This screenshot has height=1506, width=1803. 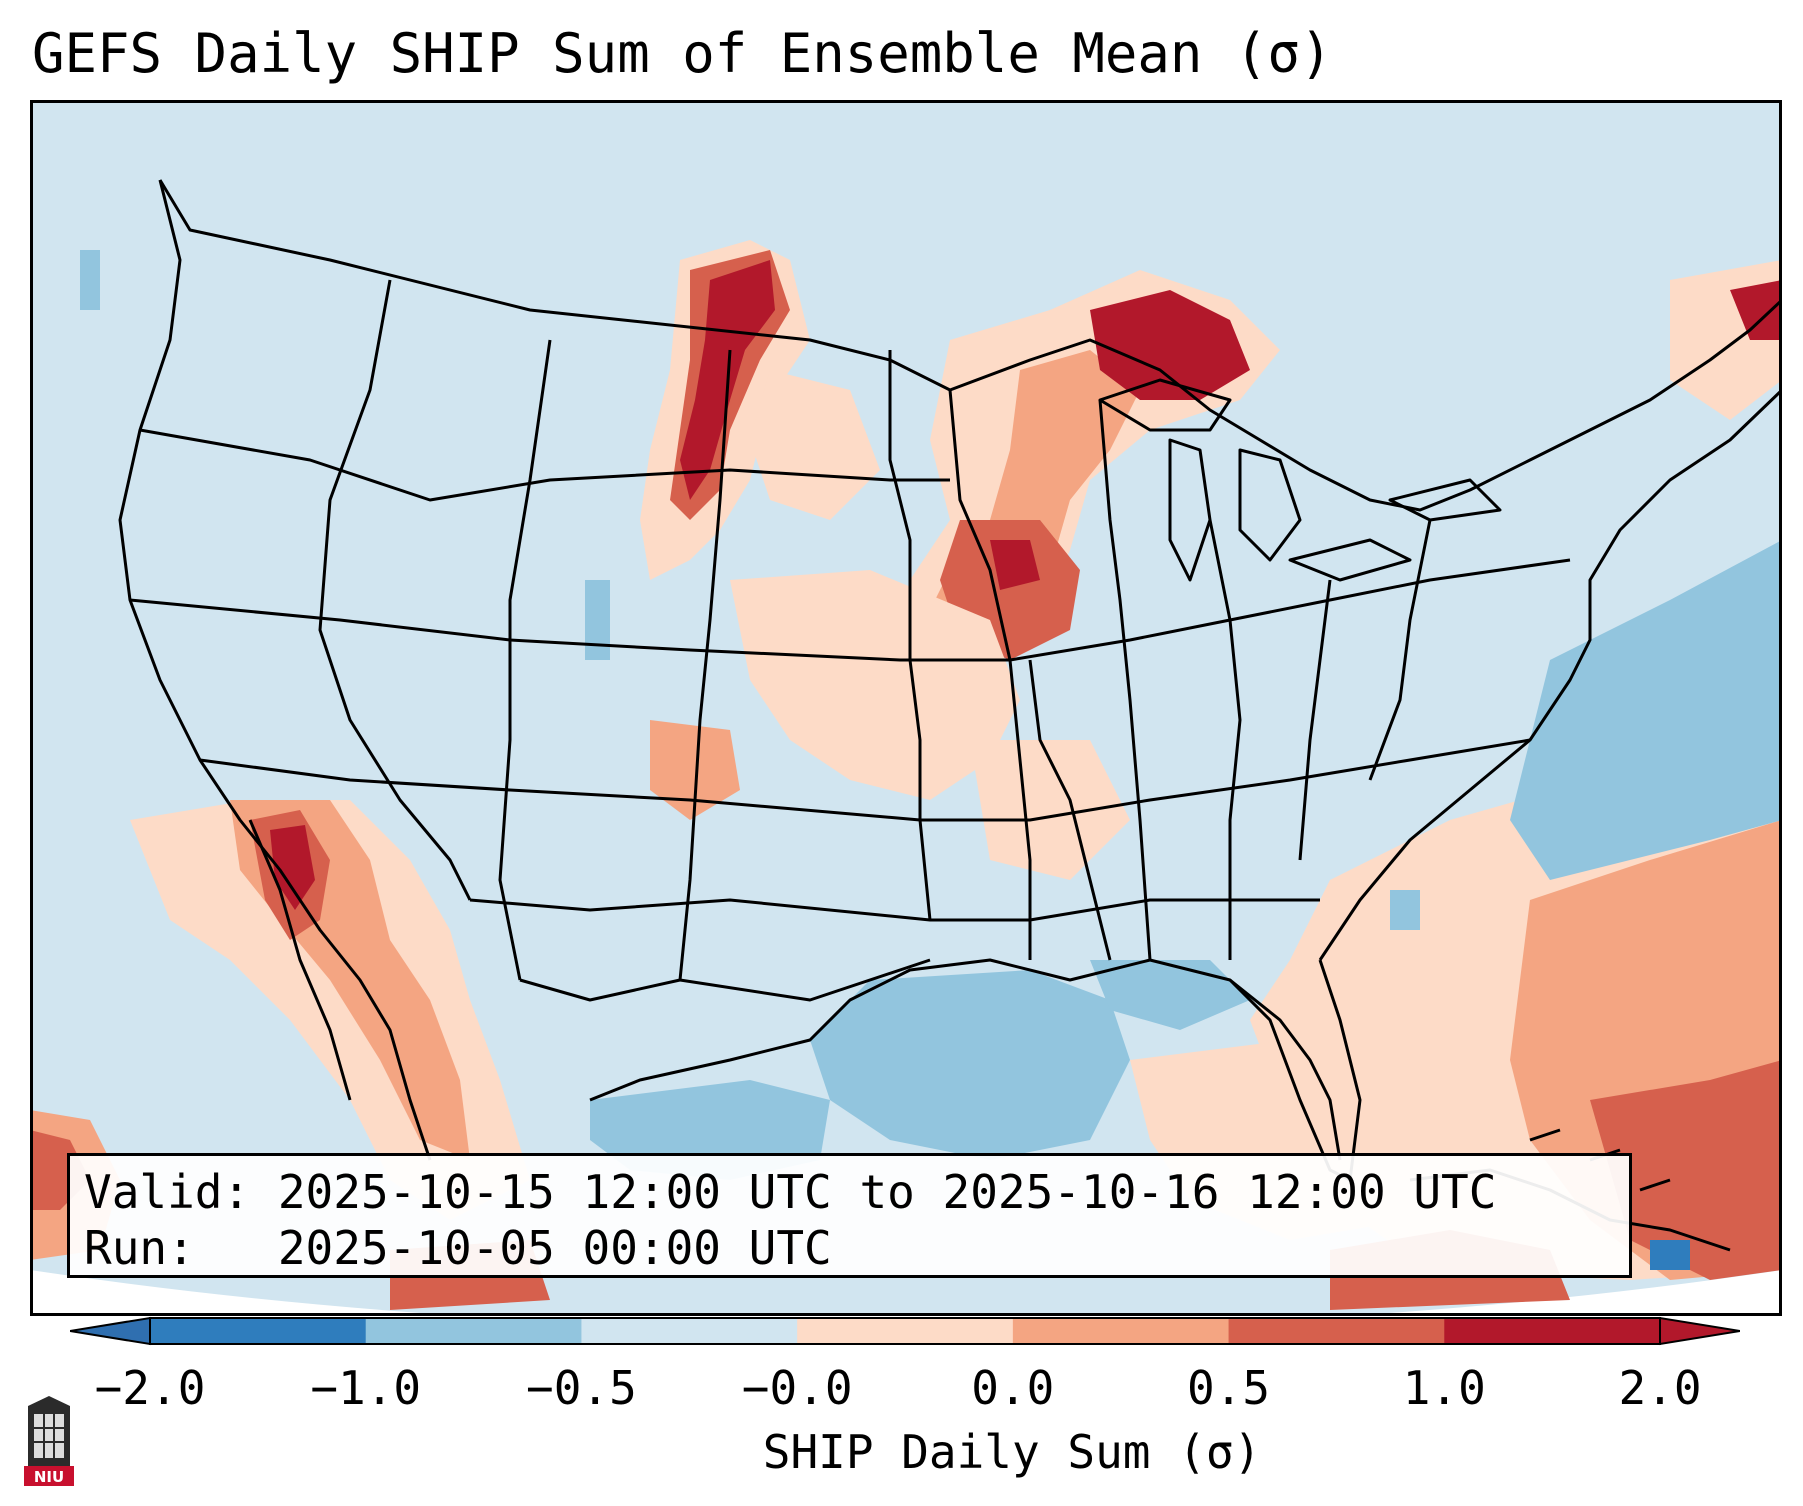 What do you see at coordinates (906, 1293) in the screenshot?
I see `projection-edge` at bounding box center [906, 1293].